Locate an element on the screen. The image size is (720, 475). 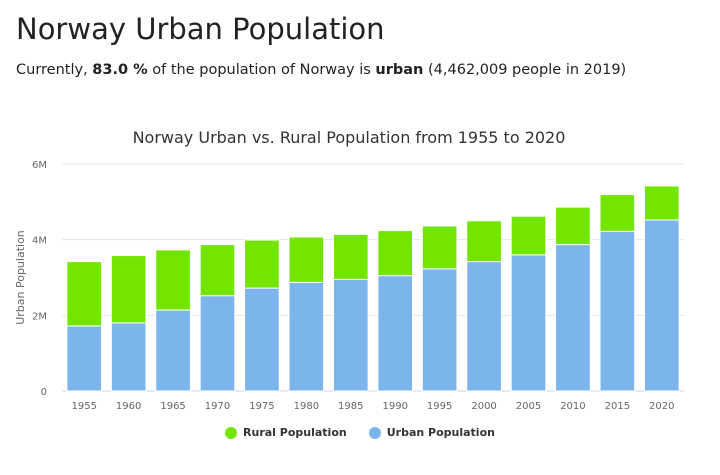
y-tick-label: 4M is located at coordinates (39, 241).